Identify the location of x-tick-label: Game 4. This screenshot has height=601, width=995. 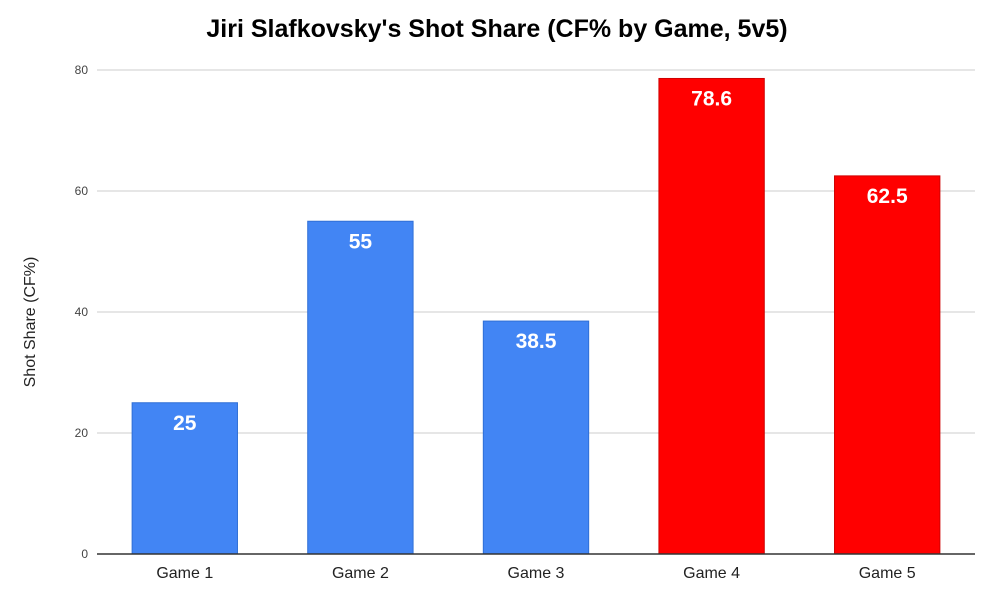
(711, 573).